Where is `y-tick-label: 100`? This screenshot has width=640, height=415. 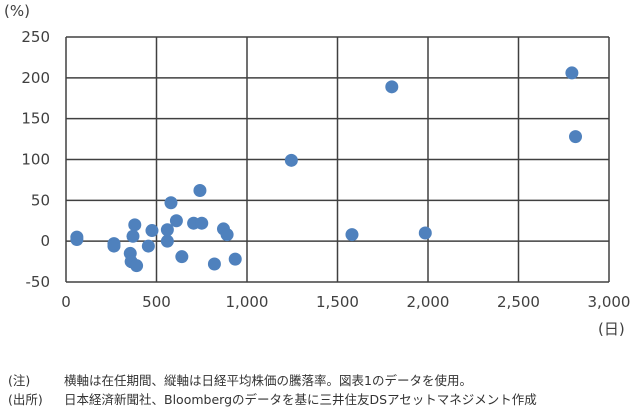 y-tick-label: 100 is located at coordinates (35, 160).